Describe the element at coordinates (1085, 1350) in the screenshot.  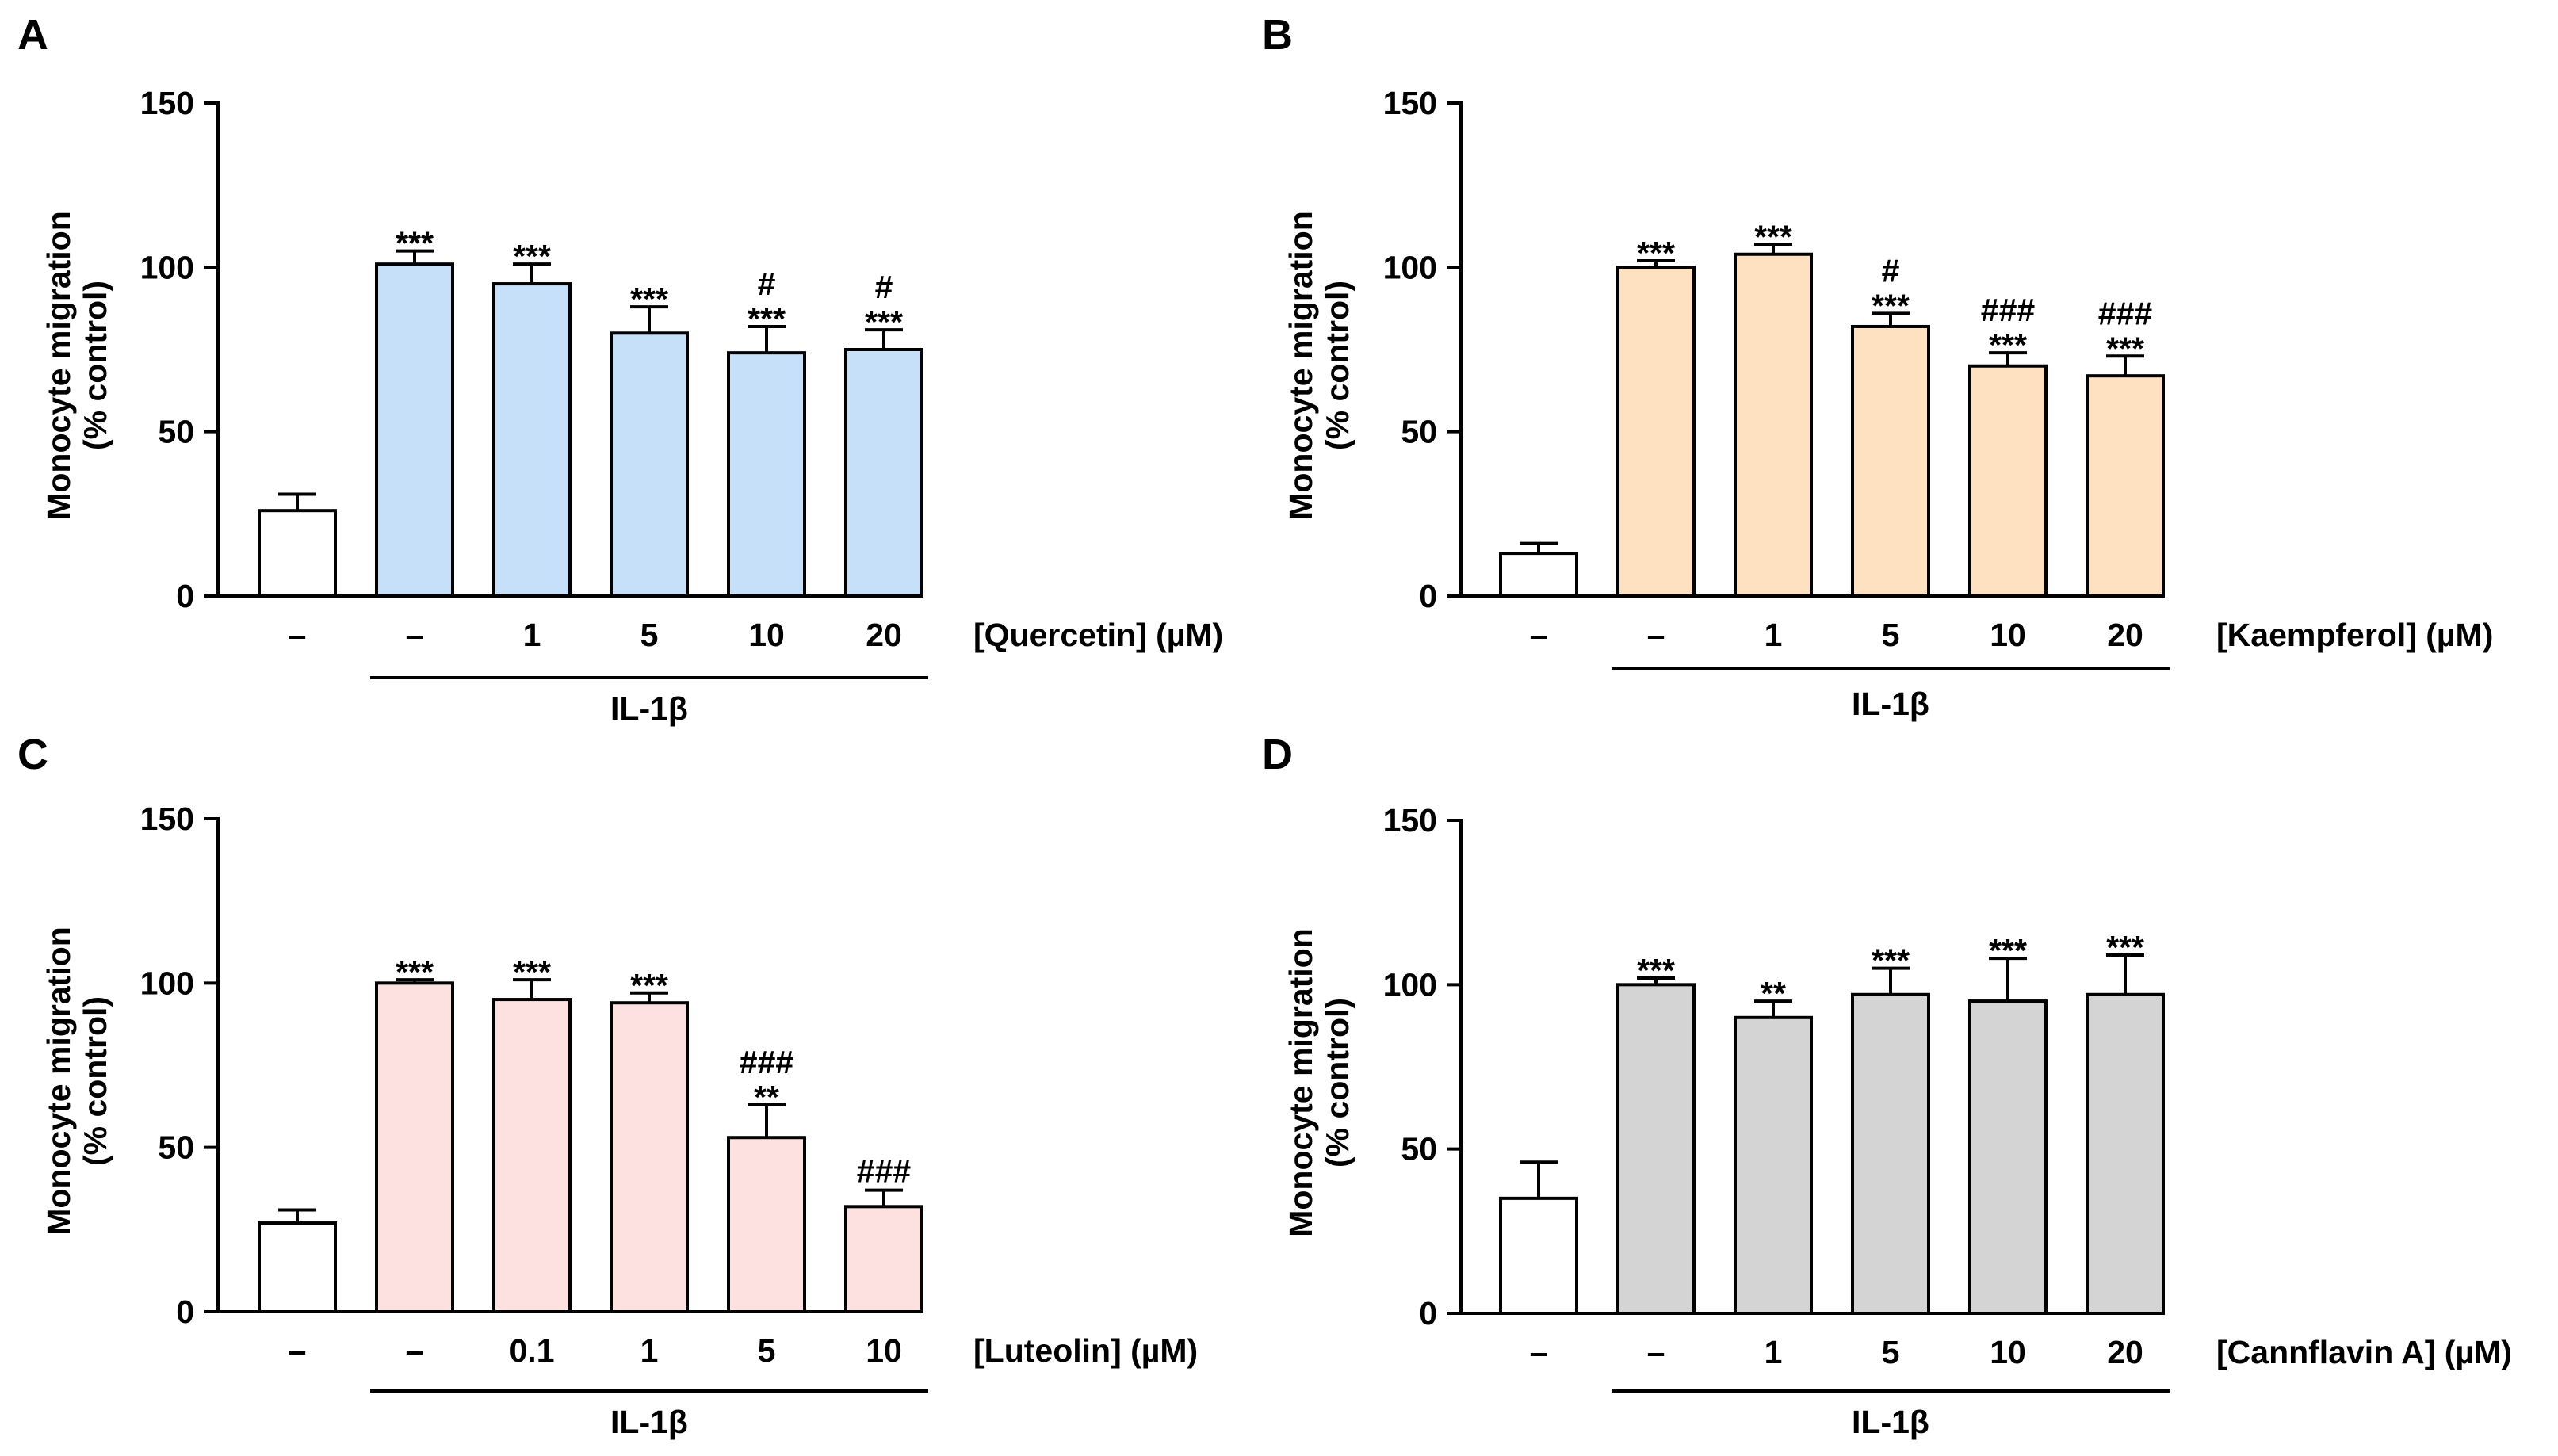
I see `x-axis-title: [Luteolin] (µM)` at that location.